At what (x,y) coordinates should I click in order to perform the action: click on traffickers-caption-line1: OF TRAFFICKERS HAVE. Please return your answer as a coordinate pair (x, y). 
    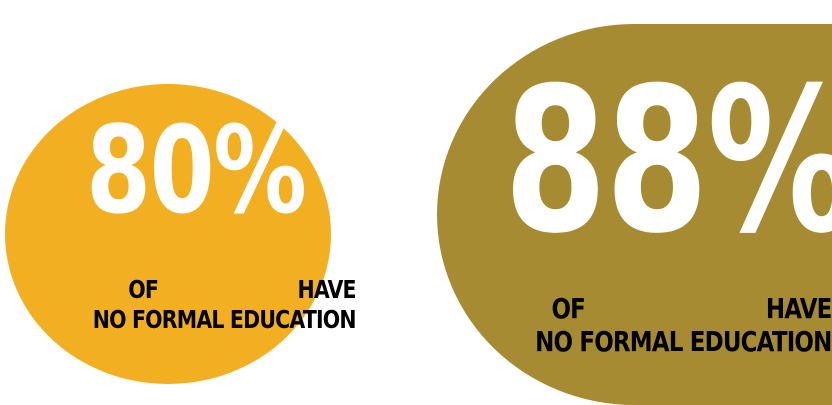
    Looking at the image, I should click on (684, 308).